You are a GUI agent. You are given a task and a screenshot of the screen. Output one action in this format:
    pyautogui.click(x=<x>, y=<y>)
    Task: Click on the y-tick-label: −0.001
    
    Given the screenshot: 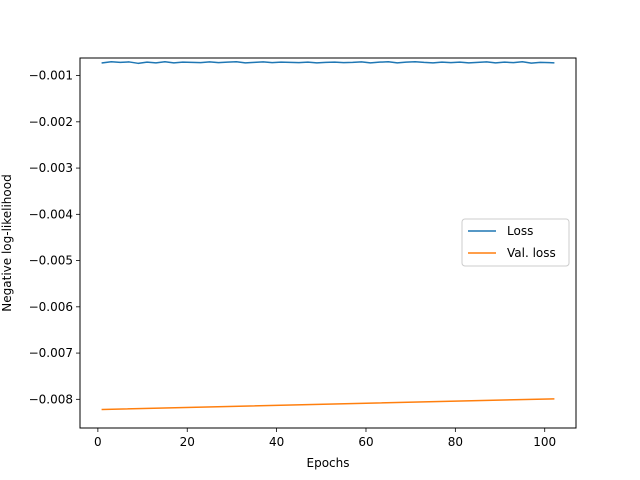 What is the action you would take?
    pyautogui.click(x=51, y=76)
    